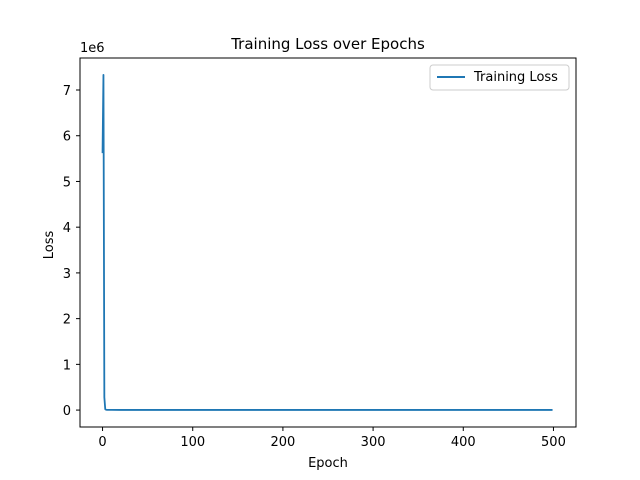  Describe the element at coordinates (67, 91) in the screenshot. I see `y-tick-label: 7` at that location.